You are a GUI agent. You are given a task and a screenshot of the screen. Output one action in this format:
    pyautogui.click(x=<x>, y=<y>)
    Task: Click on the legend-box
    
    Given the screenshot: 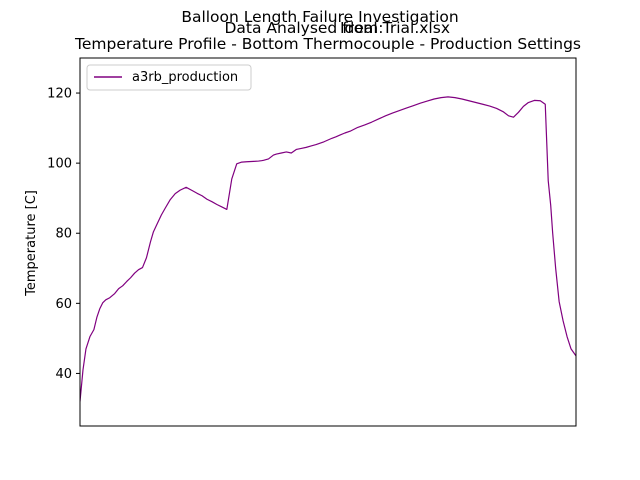 What is the action you would take?
    pyautogui.click(x=169, y=77)
    